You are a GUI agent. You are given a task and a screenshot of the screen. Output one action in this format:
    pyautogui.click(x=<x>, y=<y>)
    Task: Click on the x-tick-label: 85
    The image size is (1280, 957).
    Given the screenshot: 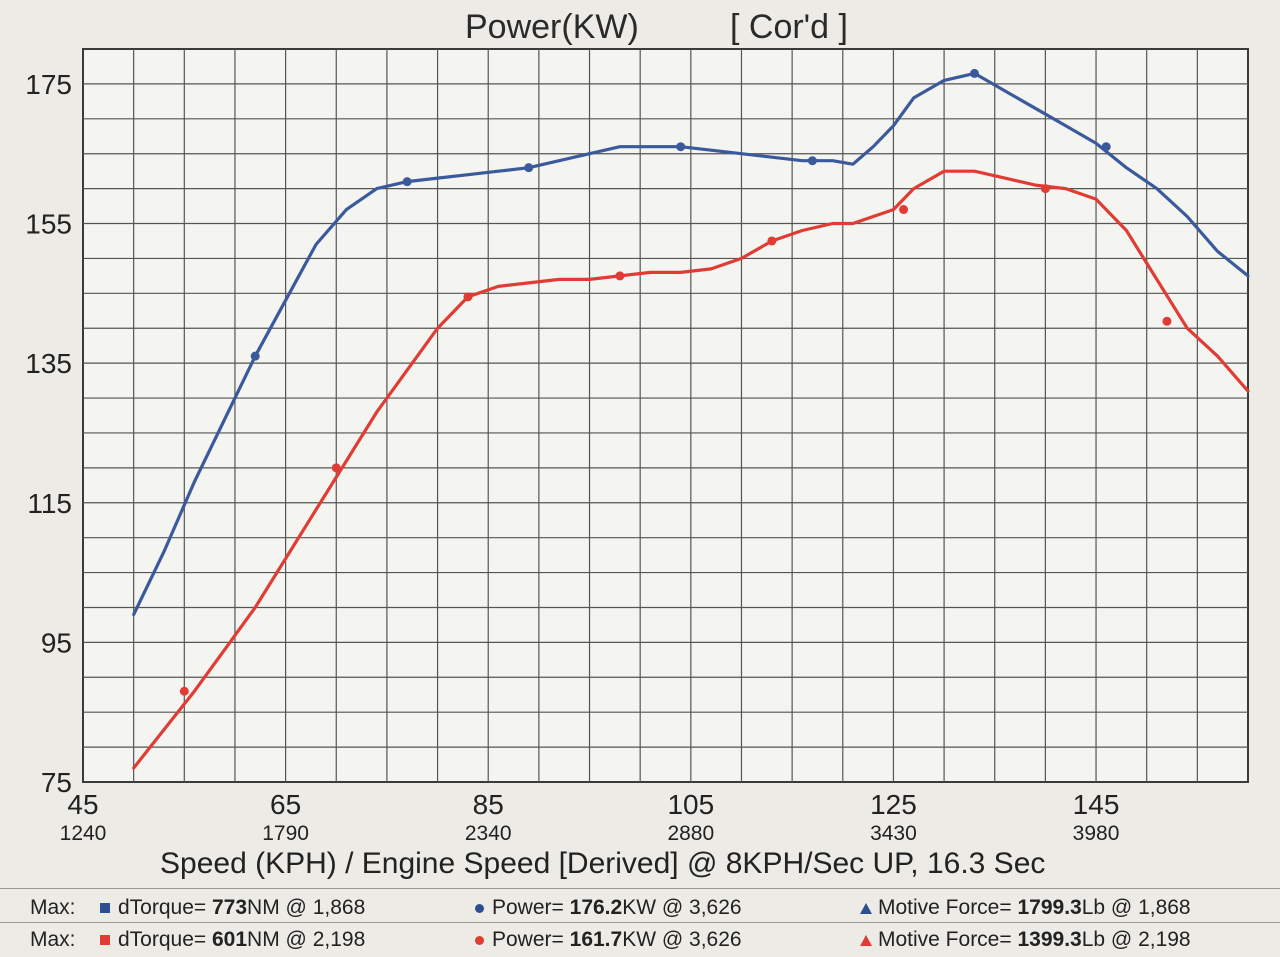 What is the action you would take?
    pyautogui.click(x=488, y=804)
    